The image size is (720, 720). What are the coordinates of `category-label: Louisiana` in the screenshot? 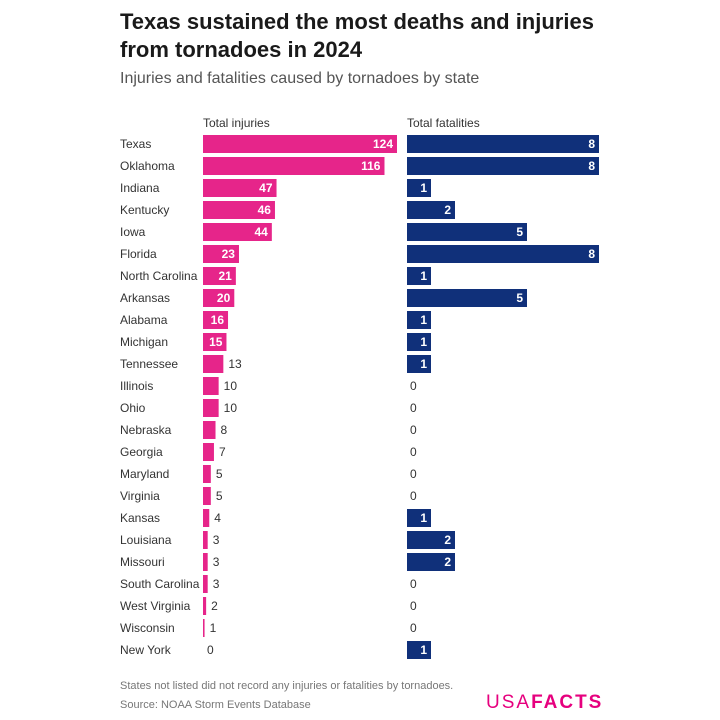 It's located at (146, 540).